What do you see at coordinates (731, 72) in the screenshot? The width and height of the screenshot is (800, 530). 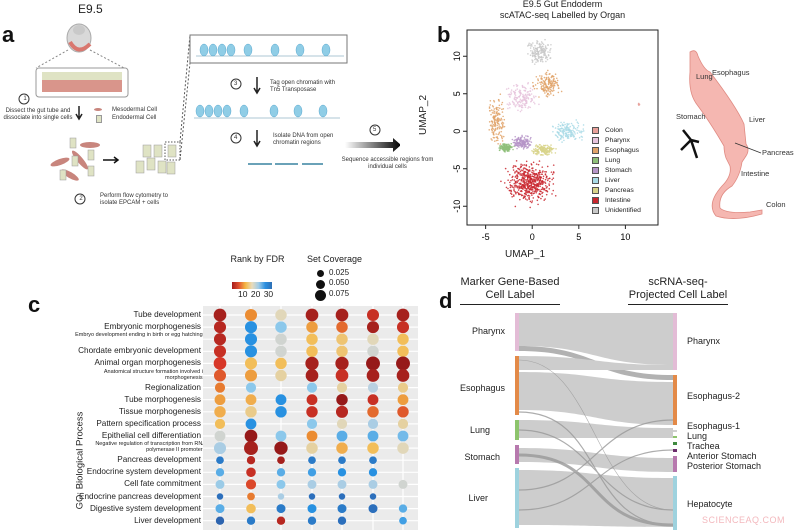 I see `anatomy-esophagus: Esophagus` at bounding box center [731, 72].